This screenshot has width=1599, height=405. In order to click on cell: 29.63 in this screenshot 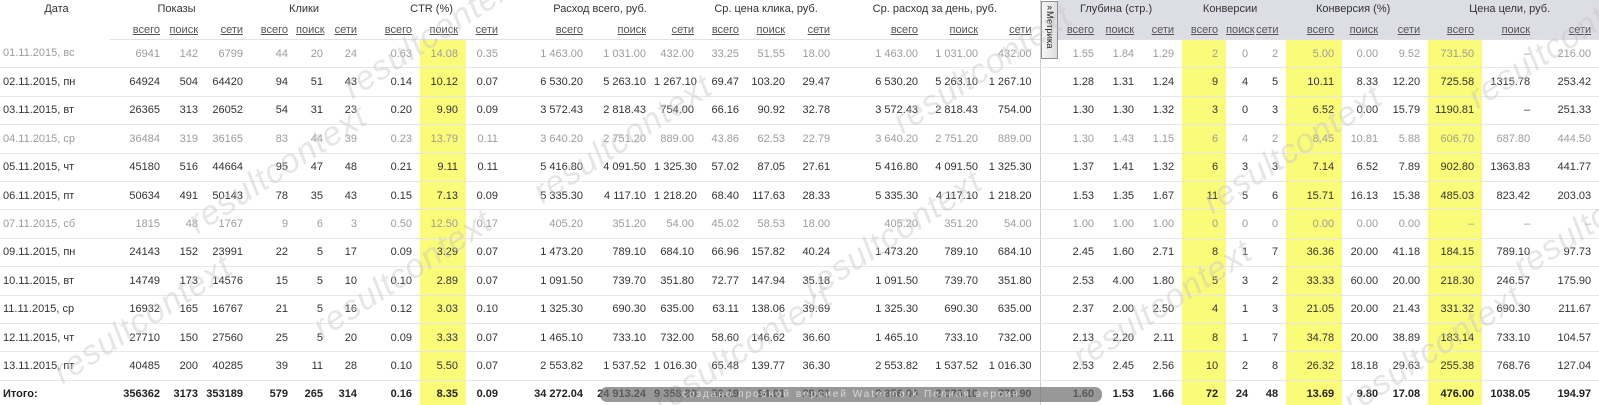, I will do `click(1407, 366)`.